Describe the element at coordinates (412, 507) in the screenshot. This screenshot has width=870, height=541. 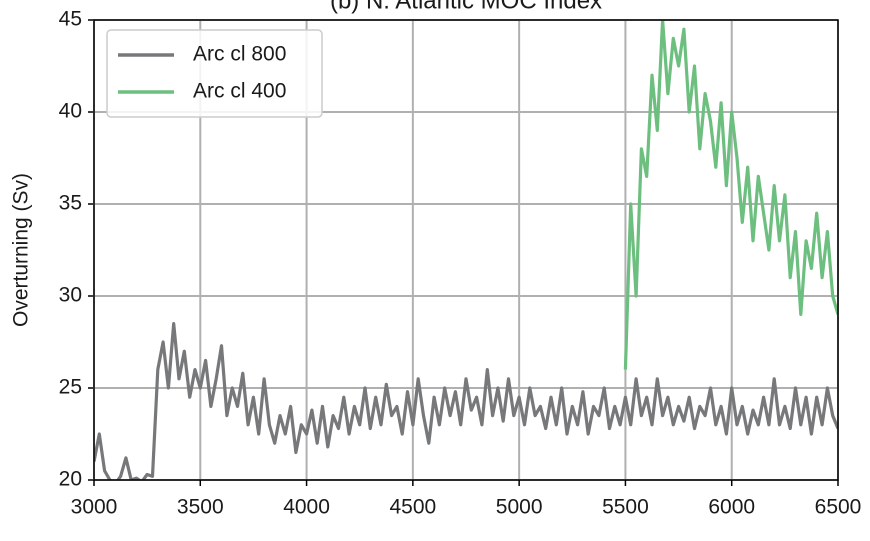
I see `x-tick-label: 4500` at that location.